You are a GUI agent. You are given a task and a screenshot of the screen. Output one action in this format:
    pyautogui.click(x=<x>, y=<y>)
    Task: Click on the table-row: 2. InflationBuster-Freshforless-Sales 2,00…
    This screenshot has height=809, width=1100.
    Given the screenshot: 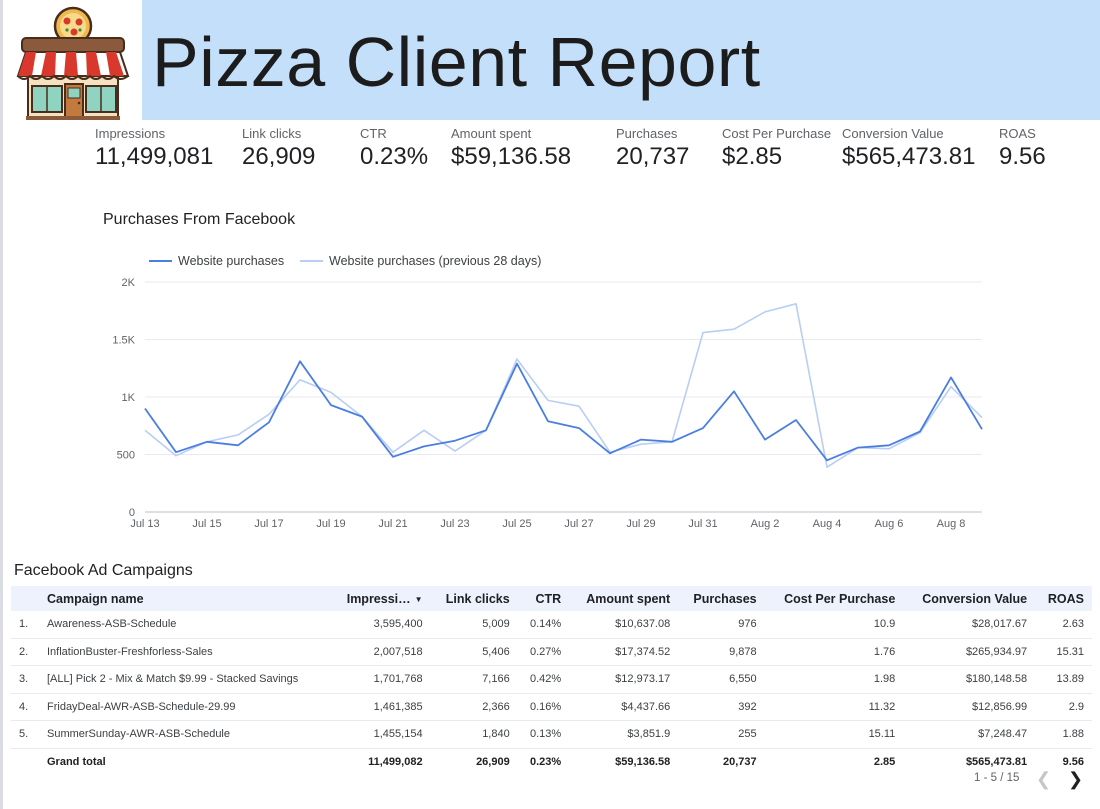 What is the action you would take?
    pyautogui.click(x=551, y=652)
    